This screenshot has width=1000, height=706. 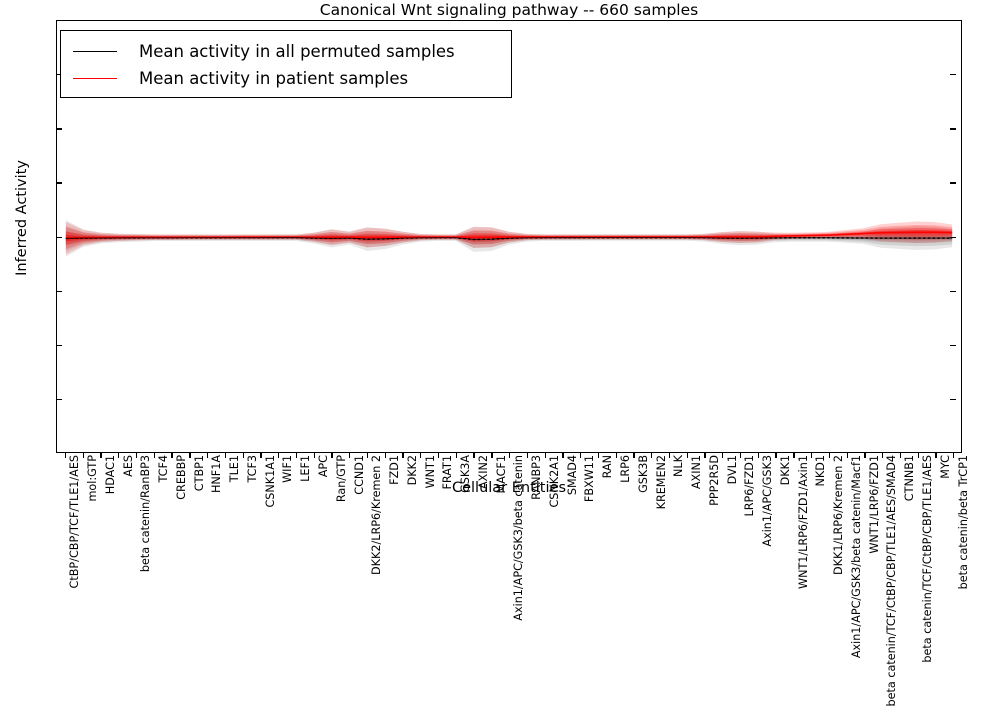 I want to click on x-tick-label: DKK1/LRP6/Kremen 2, so click(x=839, y=515).